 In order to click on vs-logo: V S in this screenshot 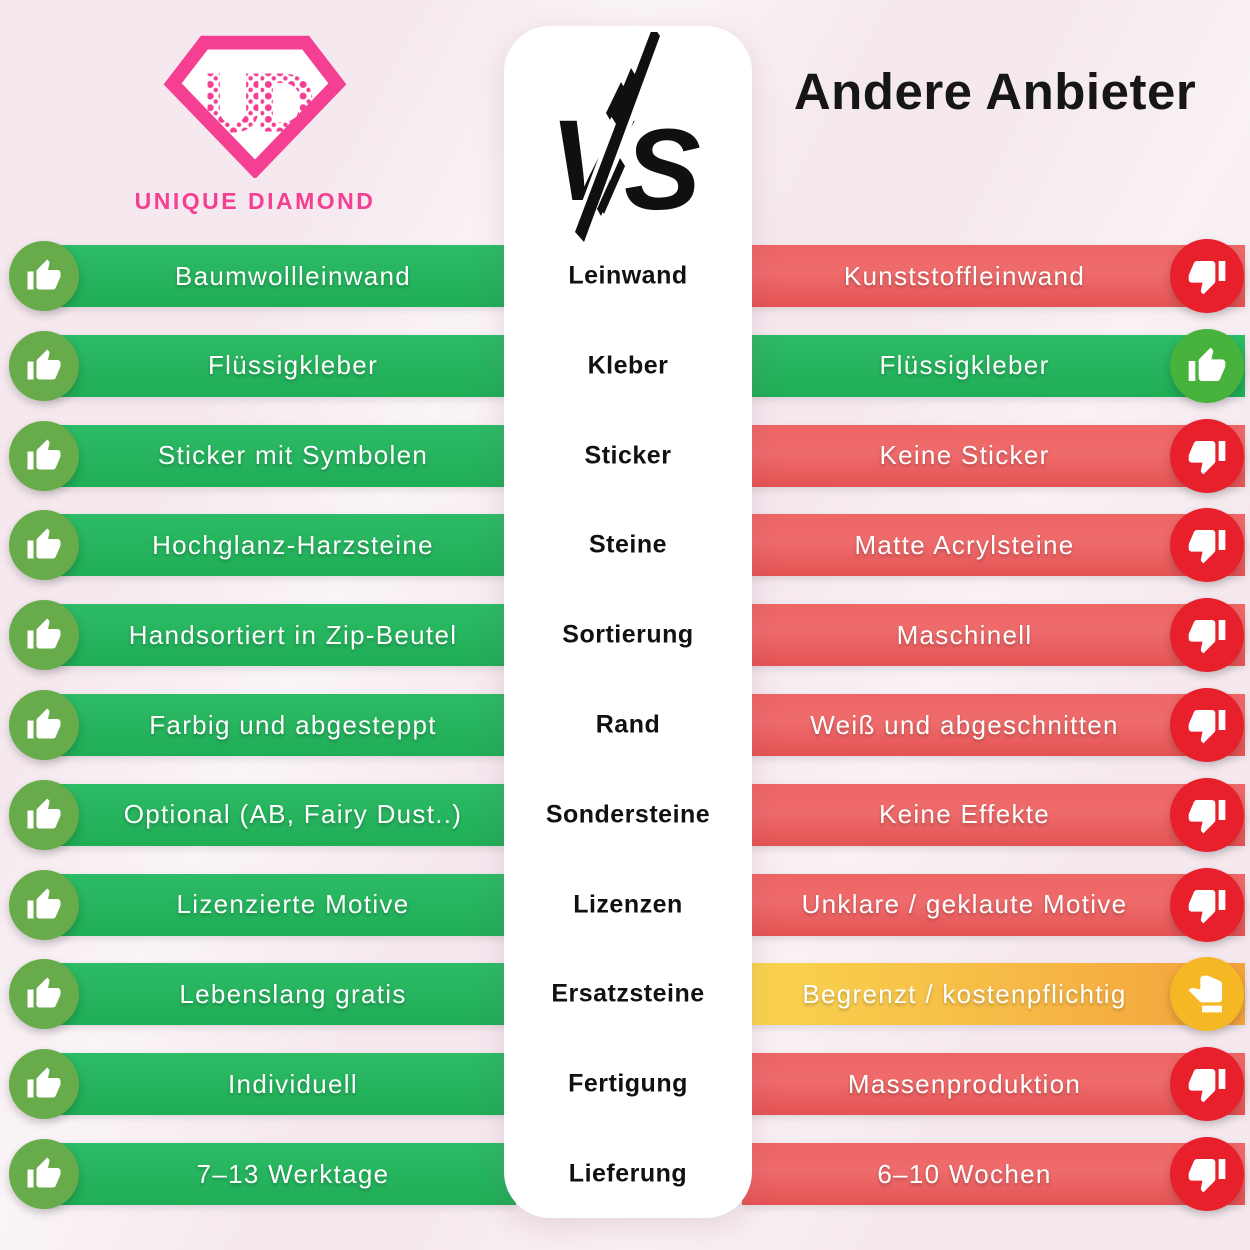, I will do `click(628, 137)`.